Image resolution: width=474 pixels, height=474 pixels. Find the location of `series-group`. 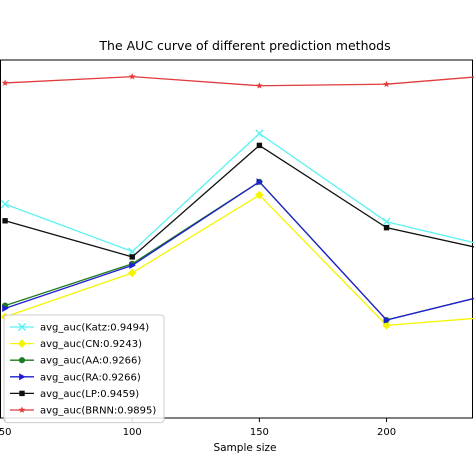

series-group is located at coordinates (237, 81).